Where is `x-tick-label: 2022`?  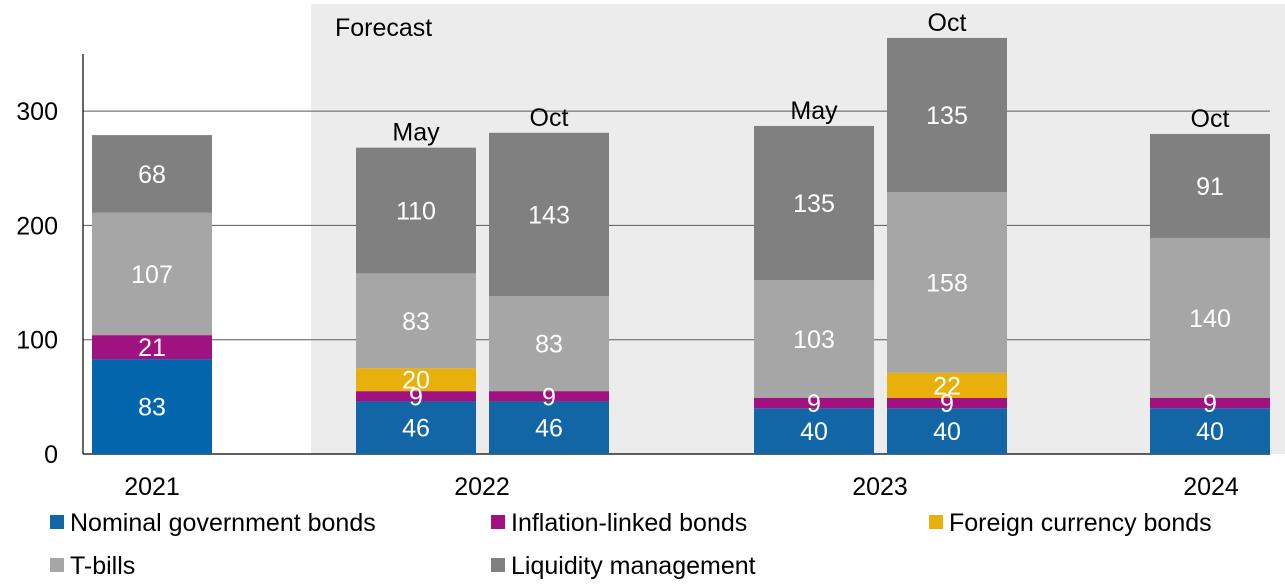
x-tick-label: 2022 is located at coordinates (482, 487).